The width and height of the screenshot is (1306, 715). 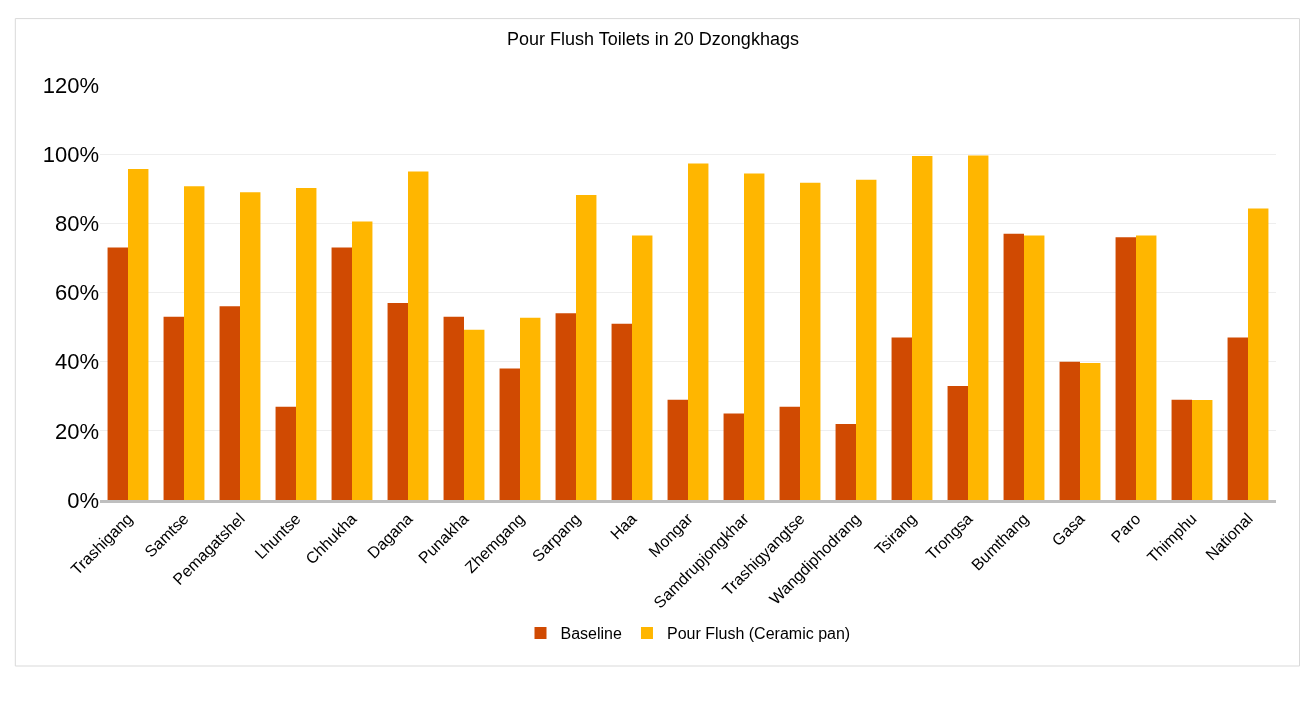 I want to click on legend-label: Baseline, so click(x=591, y=634).